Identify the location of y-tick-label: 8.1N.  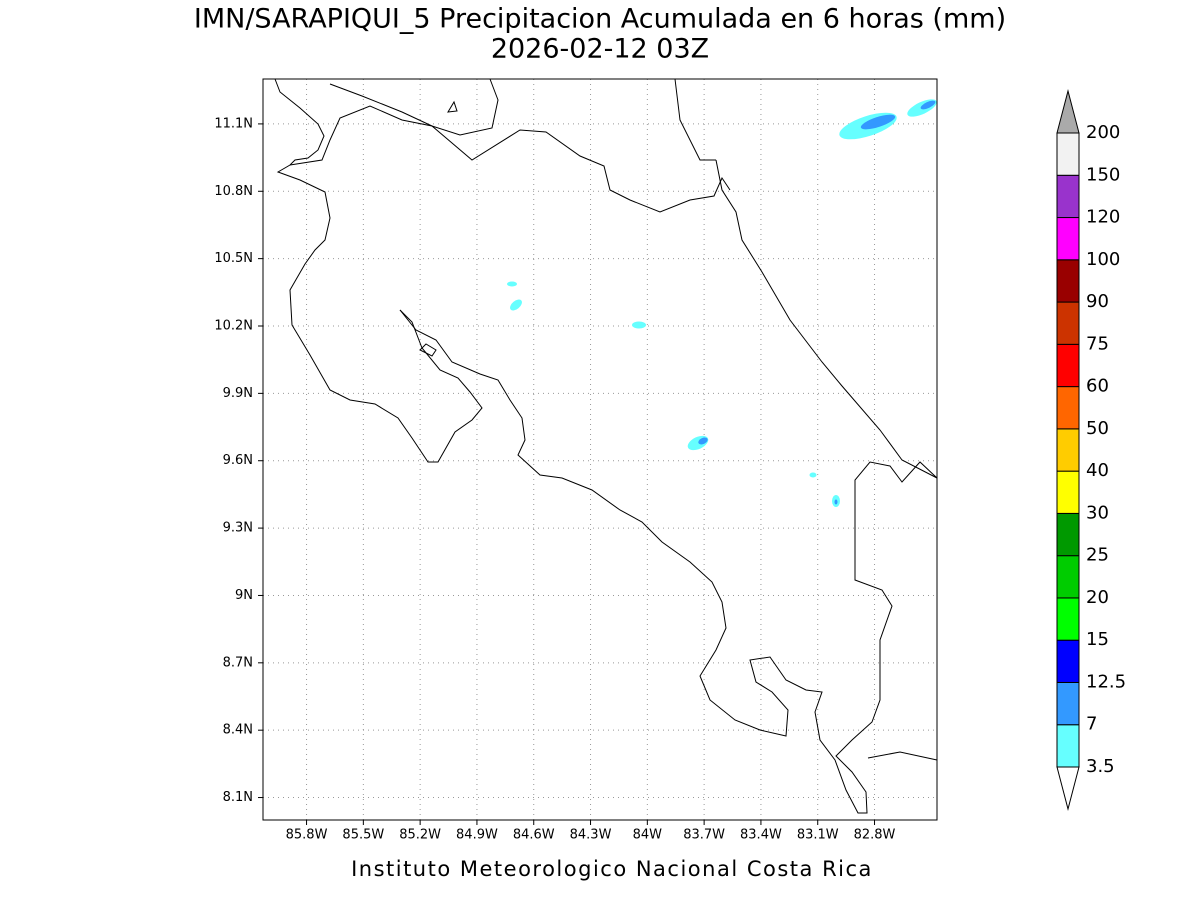
(238, 797).